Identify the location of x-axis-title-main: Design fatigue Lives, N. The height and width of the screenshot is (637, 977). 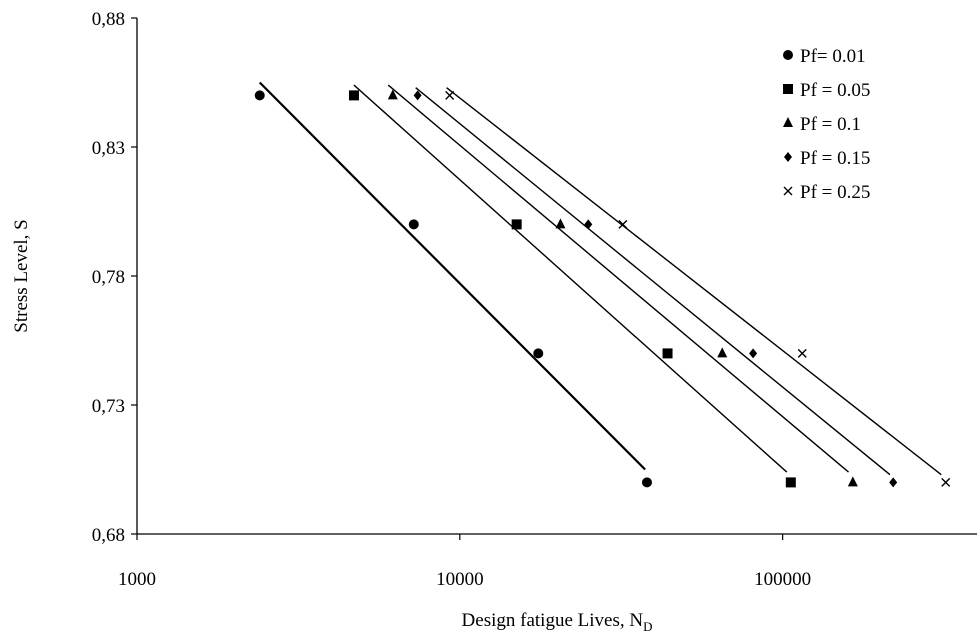
(553, 620).